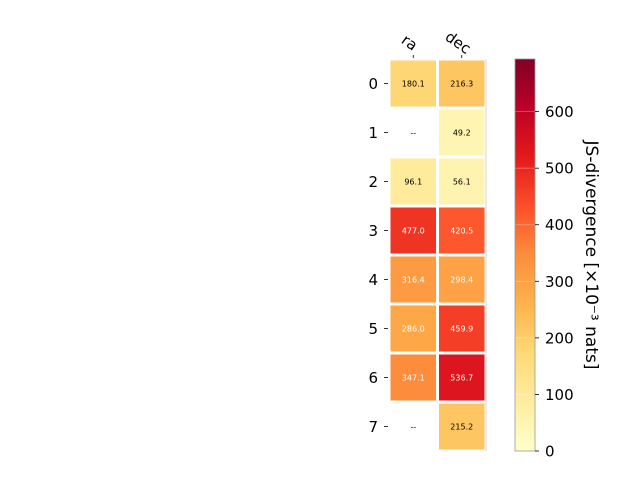  I want to click on cell-value-label: 96.1, so click(413, 182).